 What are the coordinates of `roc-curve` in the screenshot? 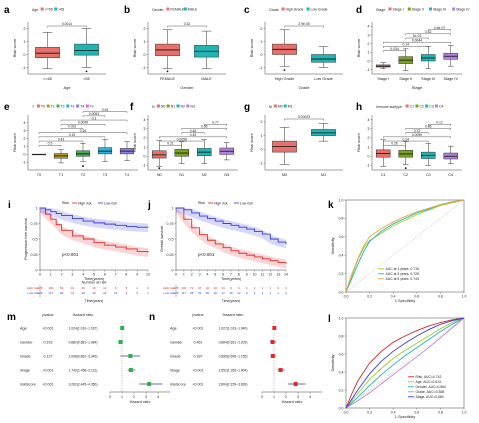 It's located at (405, 363).